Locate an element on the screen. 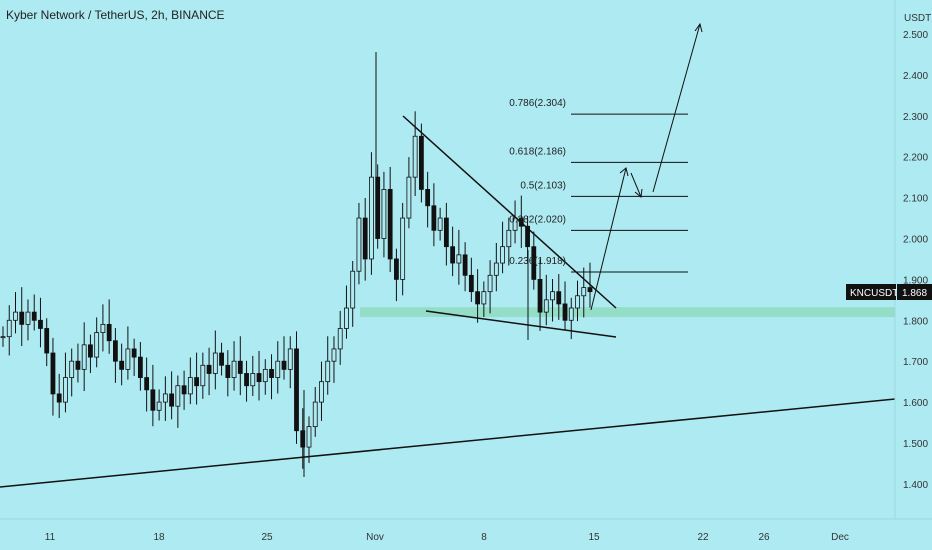 The height and width of the screenshot is (550, 932). x-tick-label: Nov is located at coordinates (375, 537).